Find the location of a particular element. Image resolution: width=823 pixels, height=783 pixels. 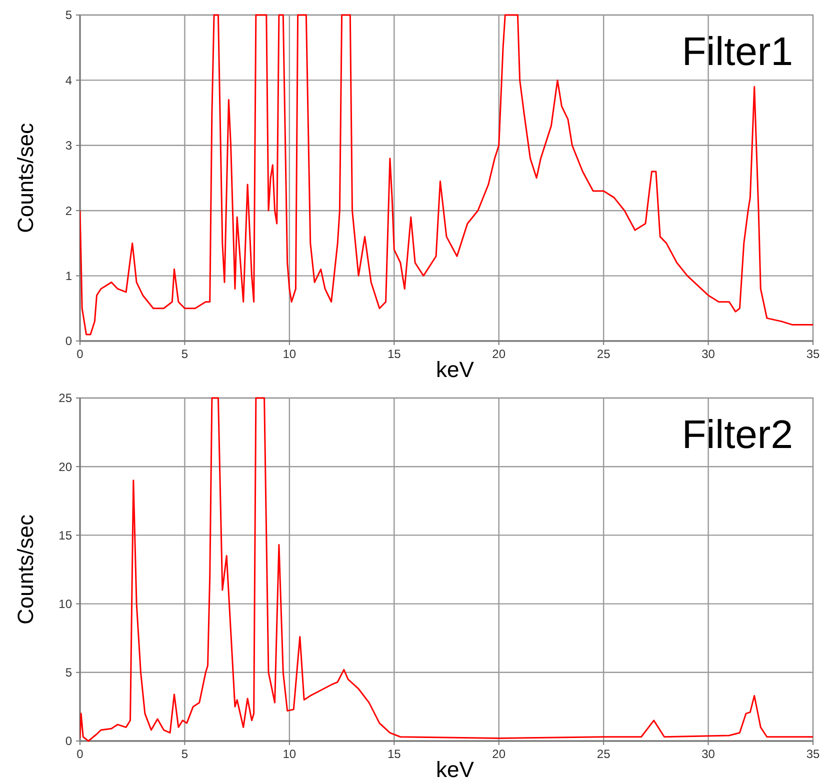

chart-title: Filter1 is located at coordinates (737, 52).